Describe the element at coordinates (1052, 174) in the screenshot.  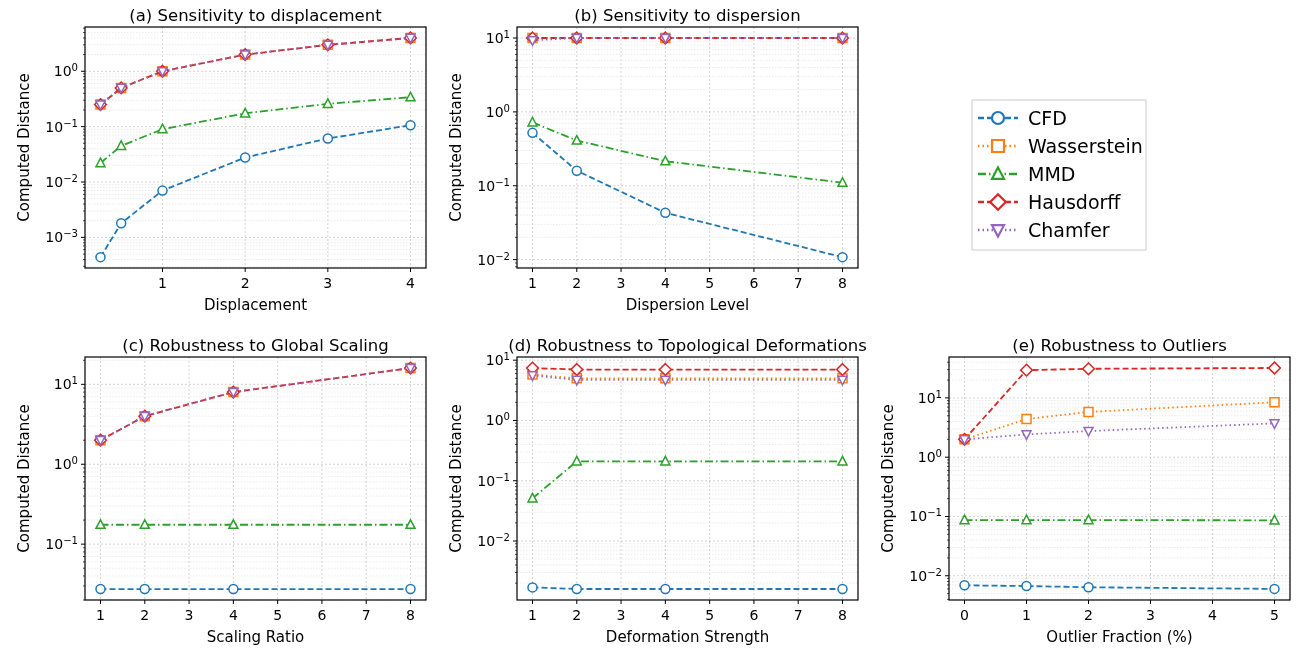
I see `legend-label: MMD` at that location.